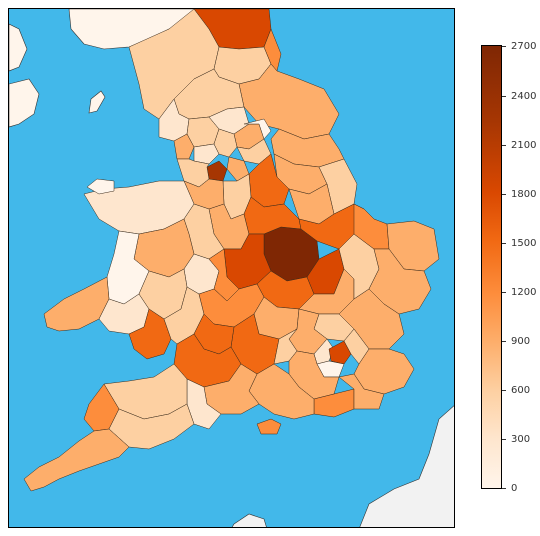 The height and width of the screenshot is (536, 540). Describe the element at coordinates (514, 488) in the screenshot. I see `colorbar-tick-label: 0` at that location.